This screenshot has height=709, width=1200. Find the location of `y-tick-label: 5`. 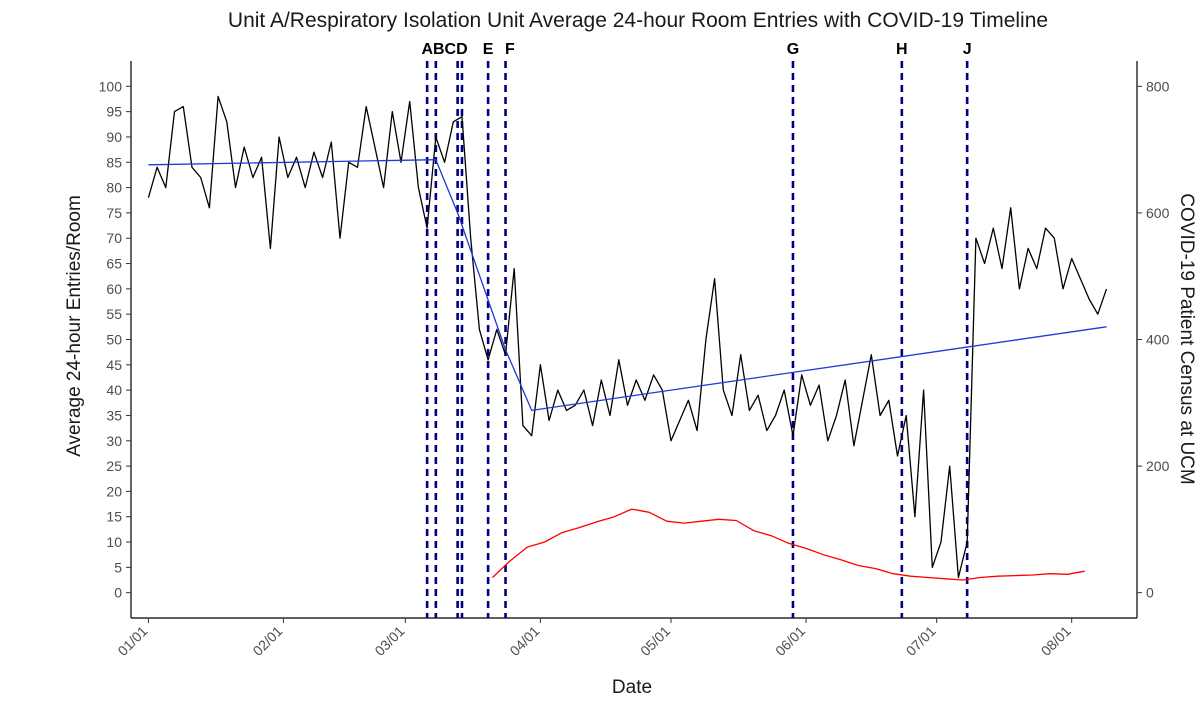

y-tick-label: 5 is located at coordinates (118, 567).